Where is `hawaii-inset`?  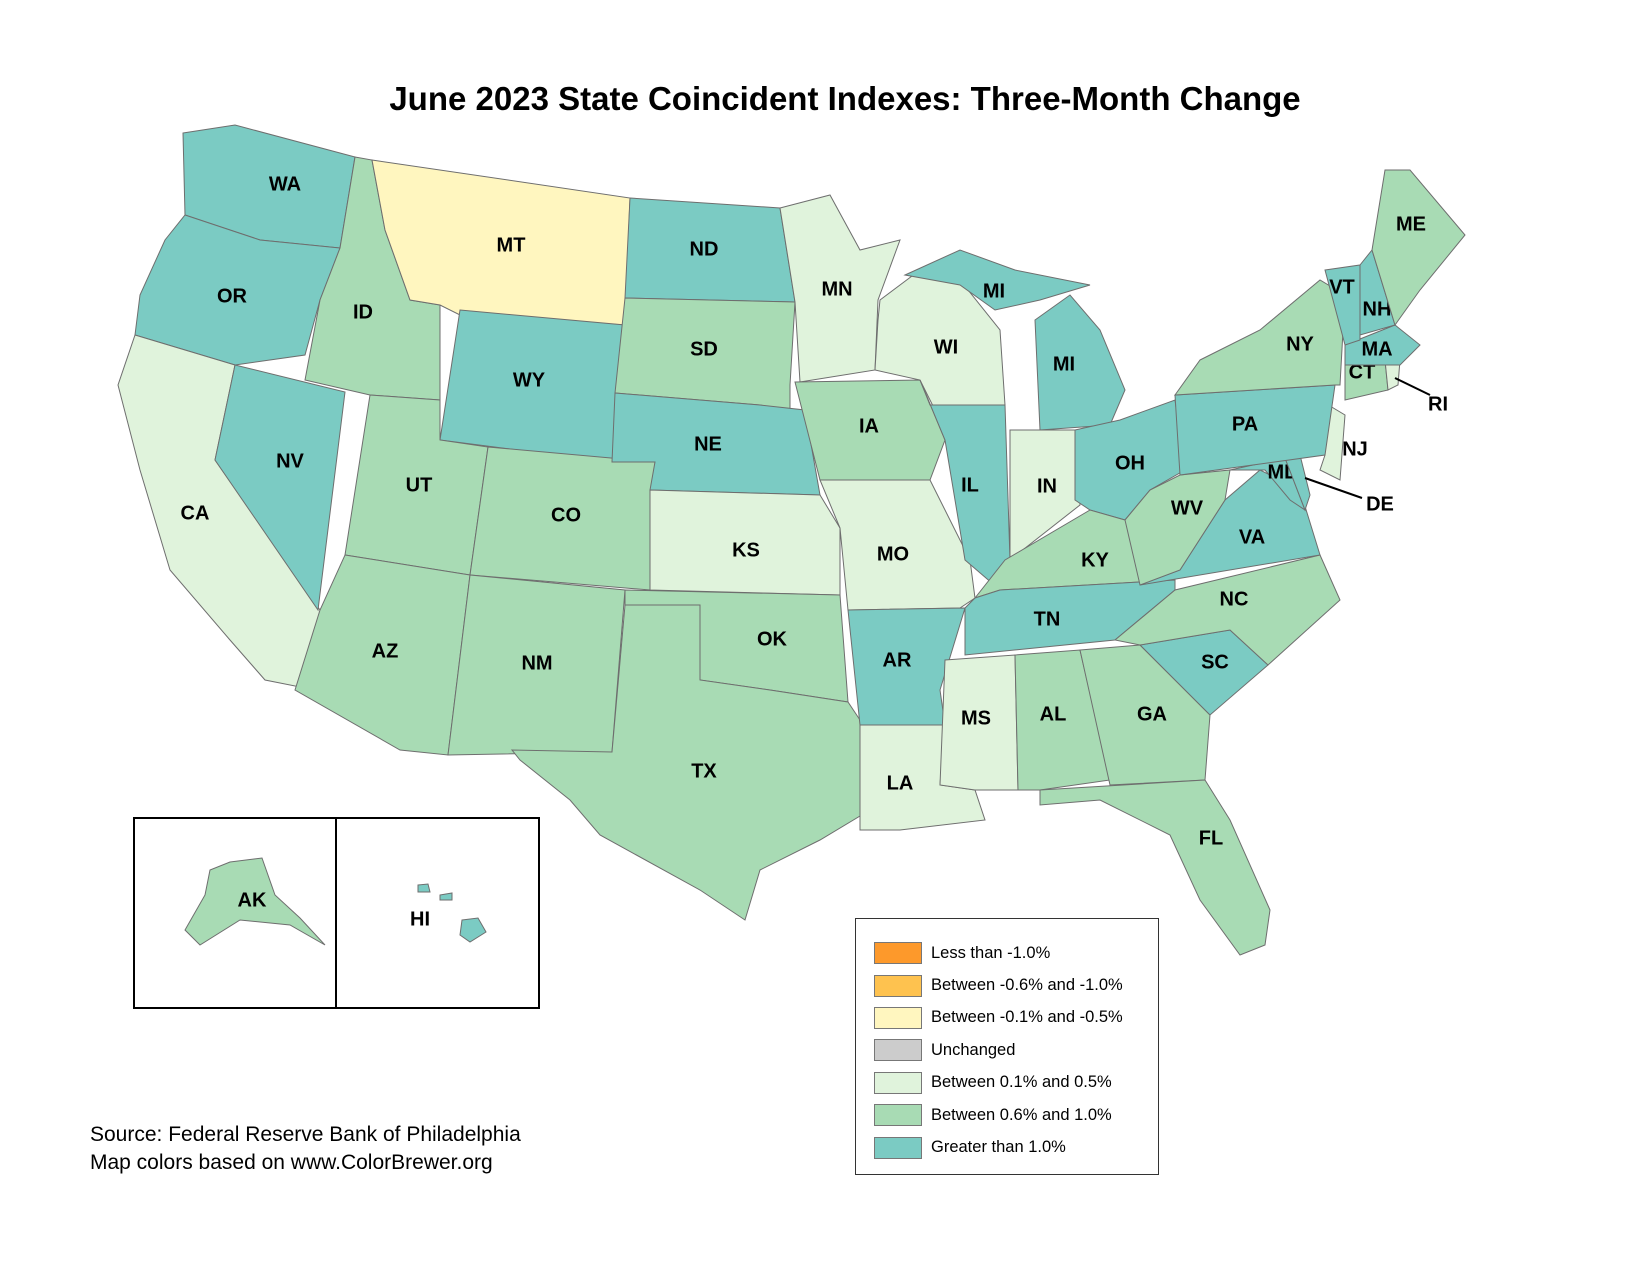 hawaii-inset is located at coordinates (437, 913).